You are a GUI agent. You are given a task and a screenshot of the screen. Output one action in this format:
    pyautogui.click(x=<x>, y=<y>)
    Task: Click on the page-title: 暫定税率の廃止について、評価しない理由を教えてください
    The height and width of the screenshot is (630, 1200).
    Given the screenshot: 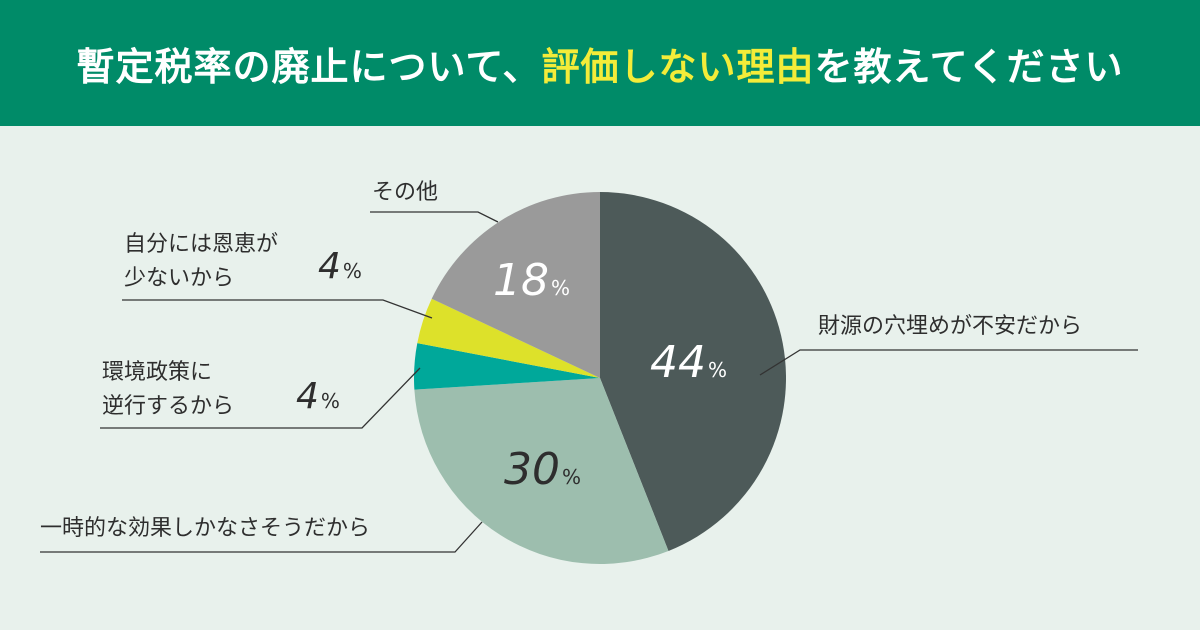 What is the action you would take?
    pyautogui.click(x=600, y=63)
    